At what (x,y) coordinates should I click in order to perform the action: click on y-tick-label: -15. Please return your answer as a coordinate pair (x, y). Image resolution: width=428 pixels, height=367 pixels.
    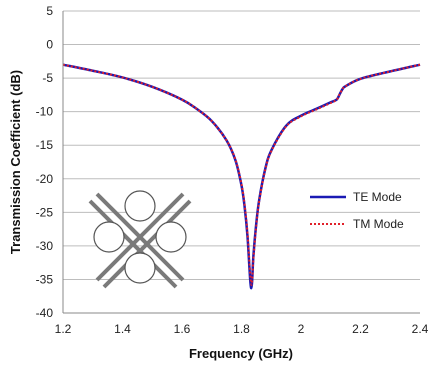
    Looking at the image, I should click on (45, 145).